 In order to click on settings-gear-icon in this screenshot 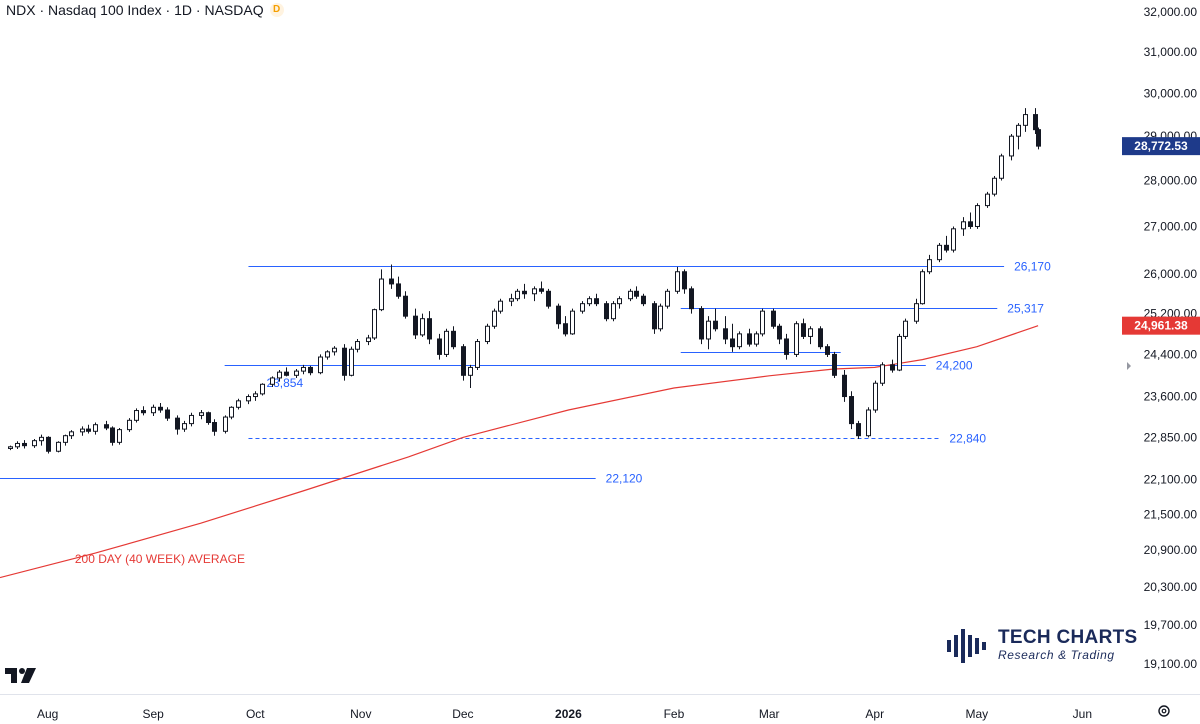, I will do `click(1164, 711)`.